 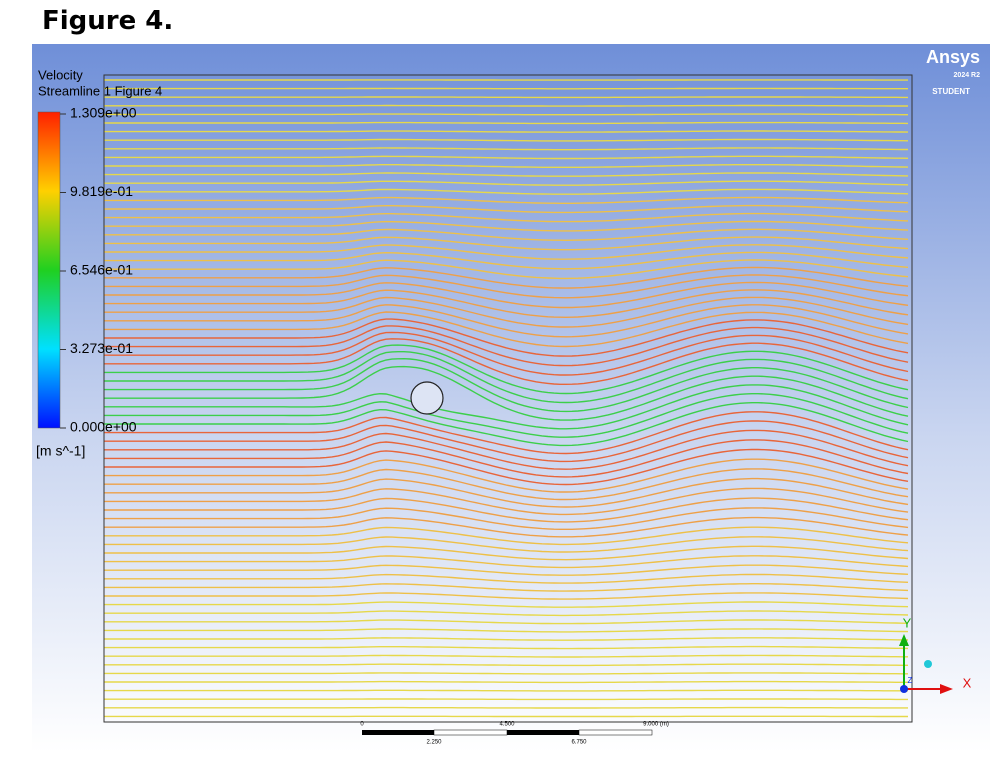 I want to click on legend-variable: Velocity, so click(x=60, y=74).